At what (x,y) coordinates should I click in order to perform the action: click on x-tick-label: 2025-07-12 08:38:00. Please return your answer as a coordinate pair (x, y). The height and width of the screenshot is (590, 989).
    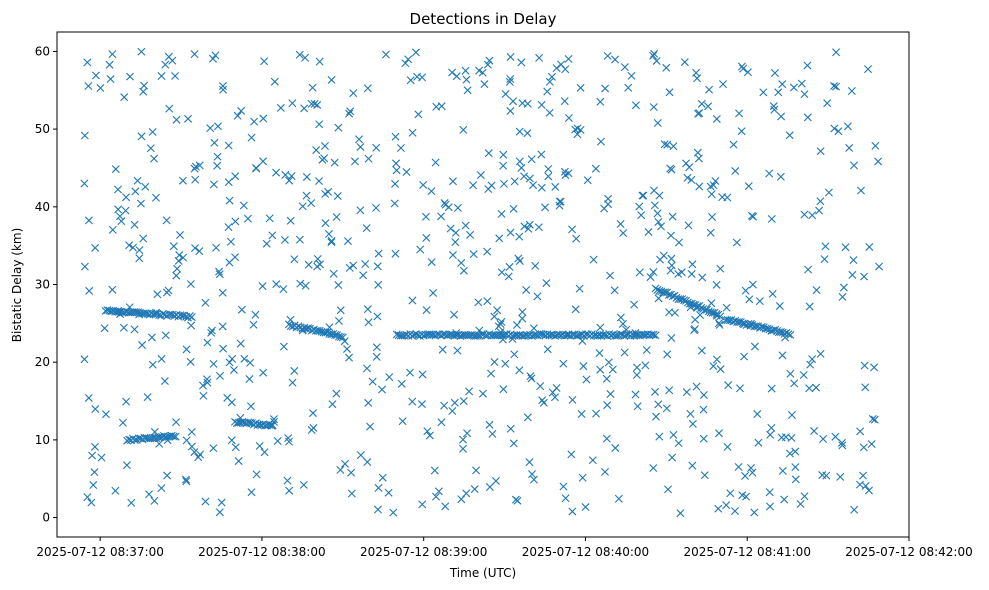
    Looking at the image, I should click on (261, 552).